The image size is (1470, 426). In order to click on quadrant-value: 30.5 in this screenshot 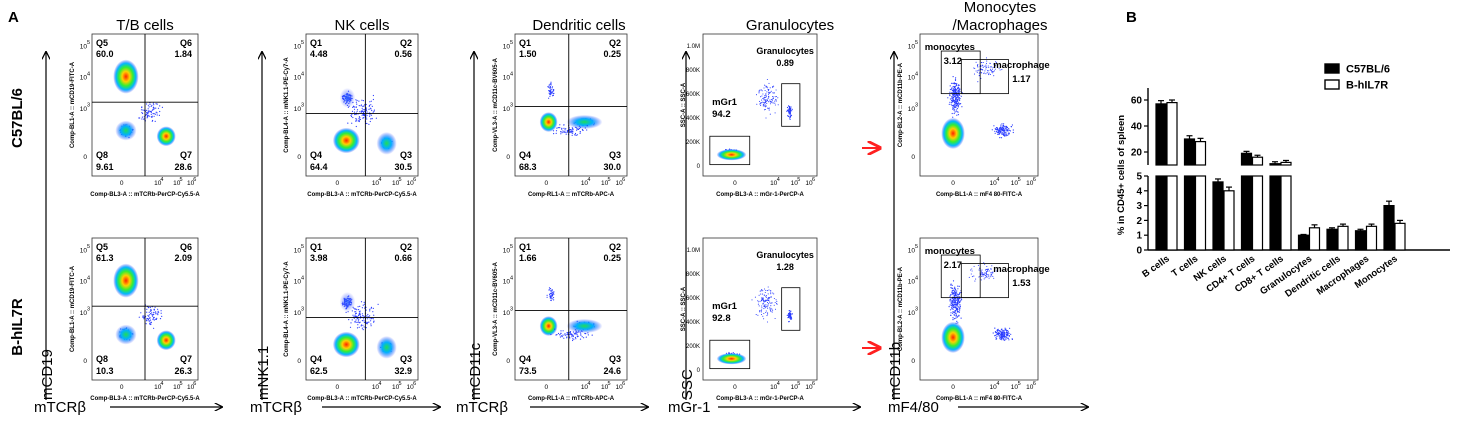, I will do `click(403, 167)`.